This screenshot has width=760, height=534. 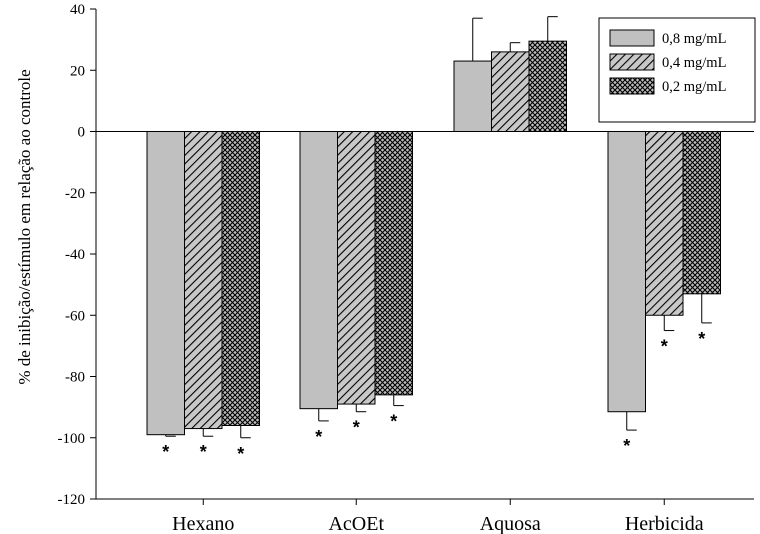 What do you see at coordinates (77, 71) in the screenshot?
I see `y-tick-label: 20` at bounding box center [77, 71].